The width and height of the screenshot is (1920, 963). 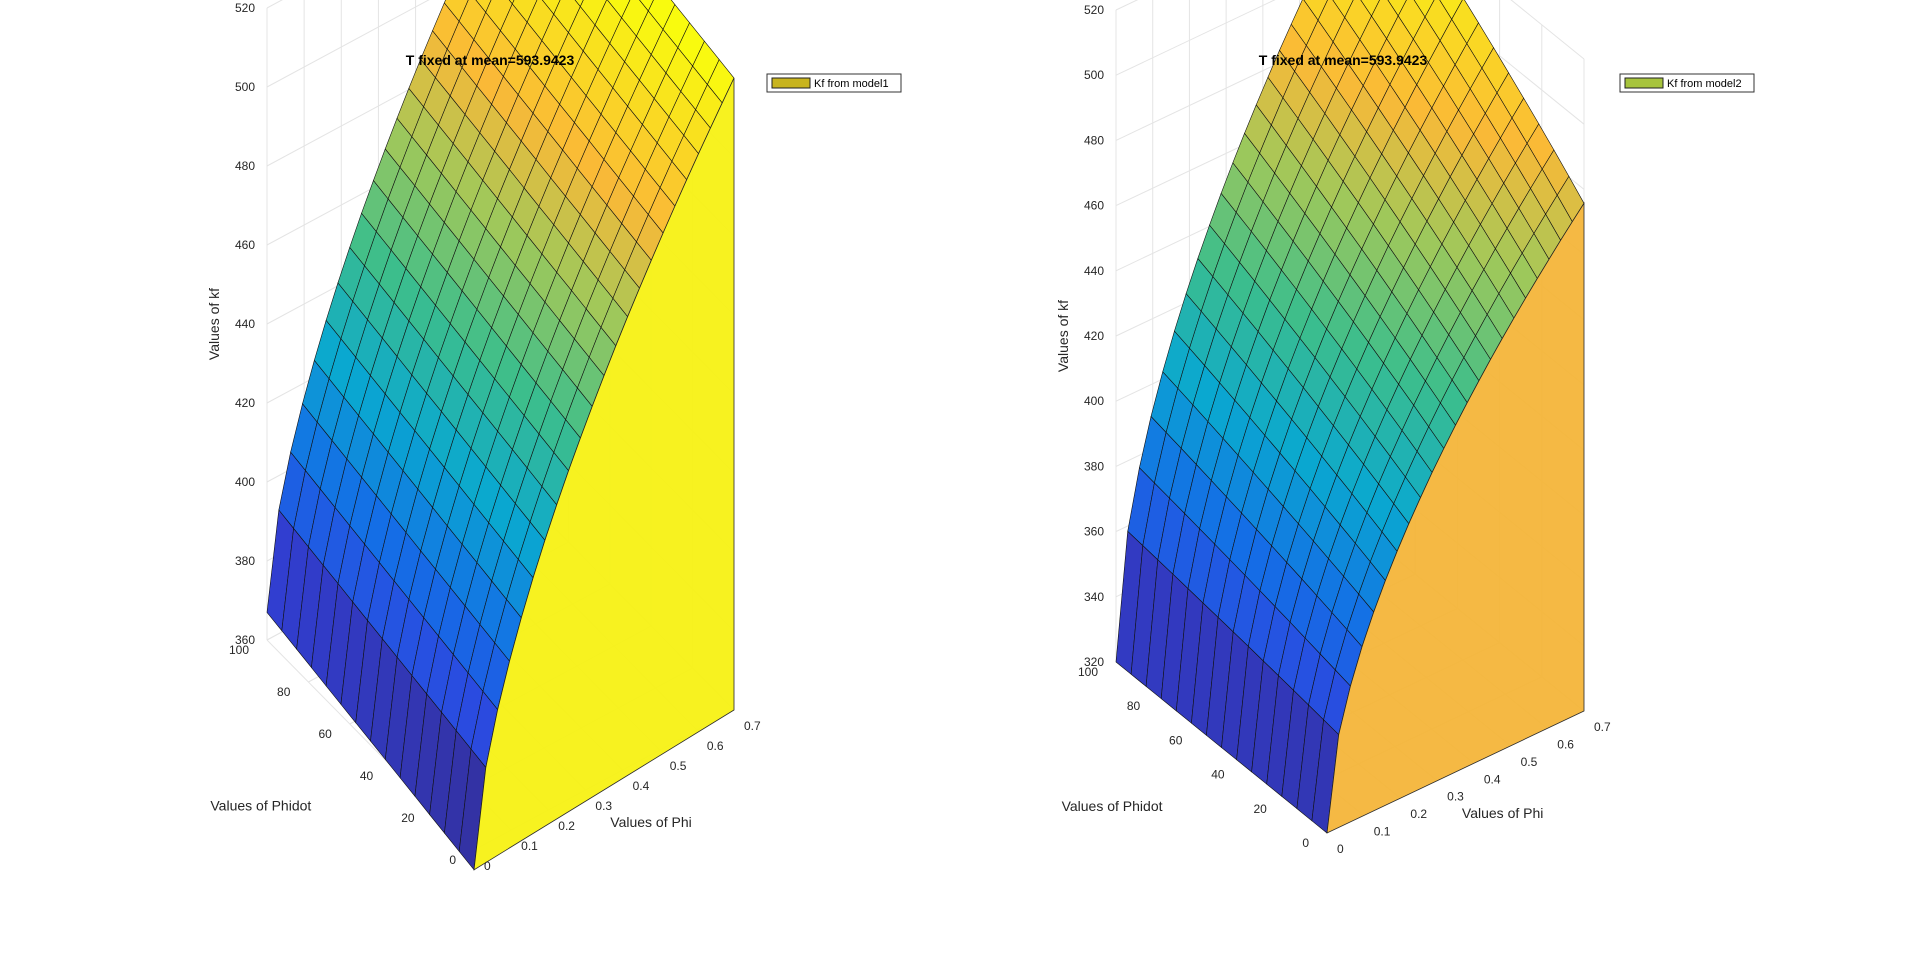 I want to click on legend: Kf from model1, so click(x=834, y=83).